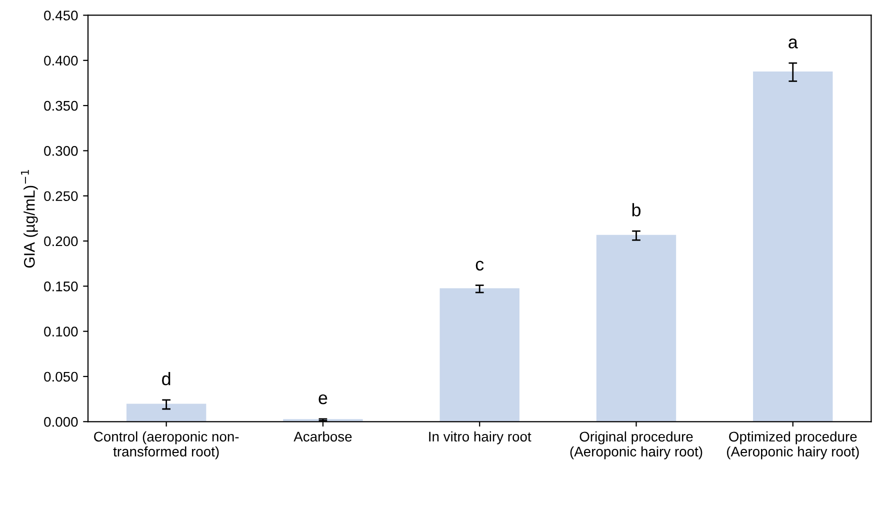  I want to click on y-tick-label: 0.050, so click(61, 377).